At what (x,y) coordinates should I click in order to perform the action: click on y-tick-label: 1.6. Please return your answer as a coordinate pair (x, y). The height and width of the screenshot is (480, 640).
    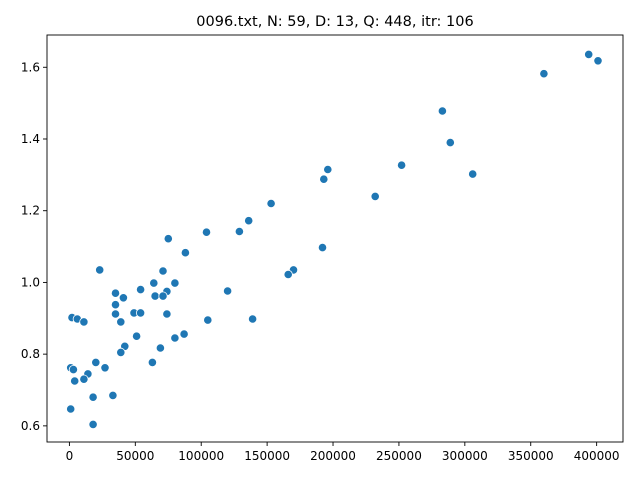
    Looking at the image, I should click on (30, 67).